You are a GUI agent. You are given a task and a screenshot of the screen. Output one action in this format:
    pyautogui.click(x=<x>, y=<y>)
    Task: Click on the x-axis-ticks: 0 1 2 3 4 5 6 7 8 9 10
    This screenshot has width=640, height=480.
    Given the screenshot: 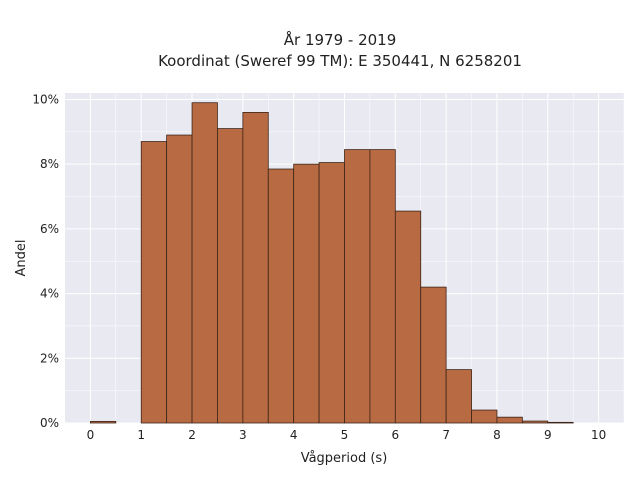 What is the action you would take?
    pyautogui.click(x=347, y=435)
    